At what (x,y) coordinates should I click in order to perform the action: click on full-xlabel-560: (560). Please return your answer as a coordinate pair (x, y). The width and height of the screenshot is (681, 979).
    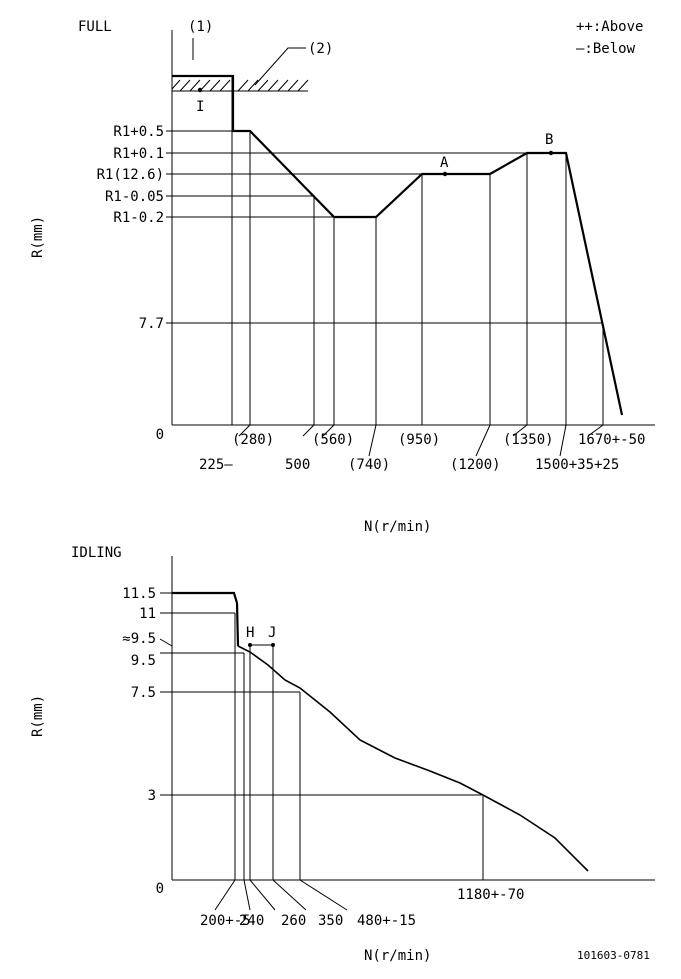
    Looking at the image, I should click on (333, 440).